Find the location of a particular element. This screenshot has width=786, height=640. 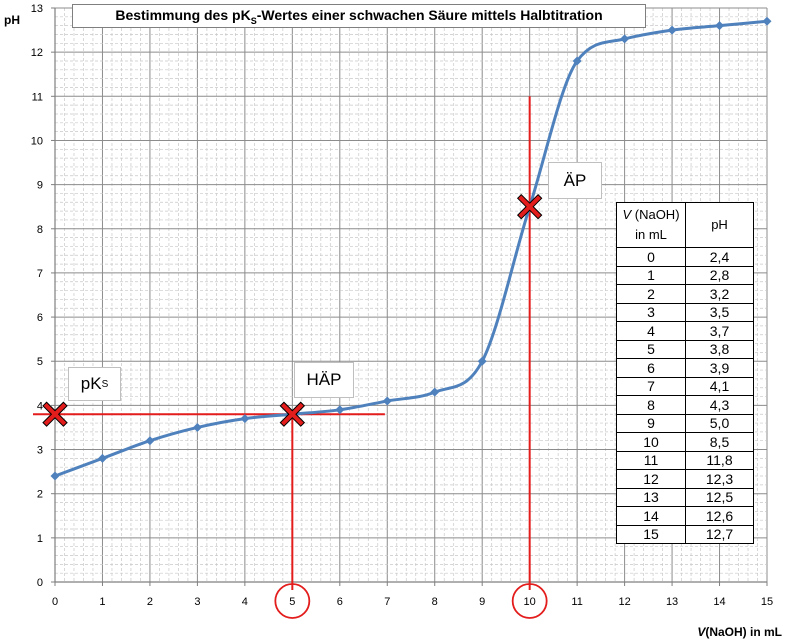

x-tick-label: 12 is located at coordinates (624, 602).